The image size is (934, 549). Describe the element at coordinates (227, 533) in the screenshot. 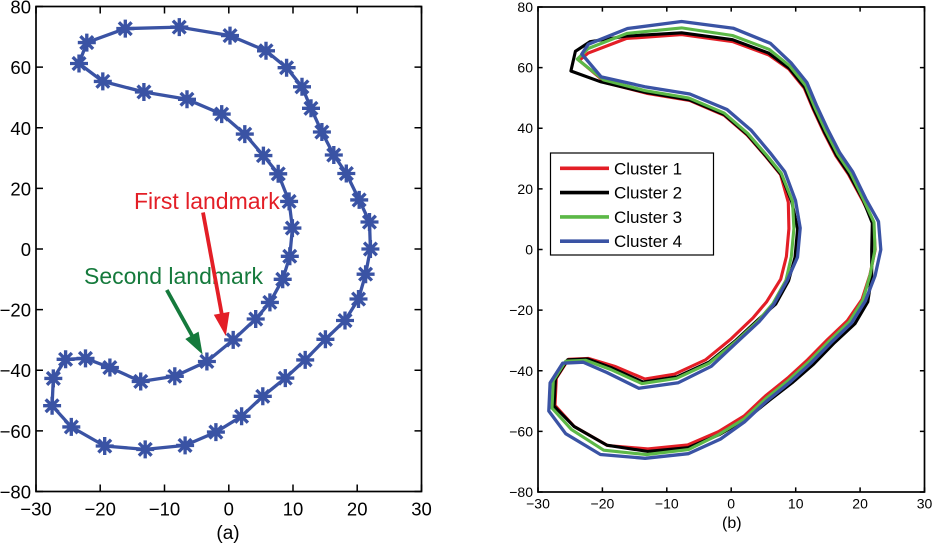

I see `svg-text: (a)` at that location.